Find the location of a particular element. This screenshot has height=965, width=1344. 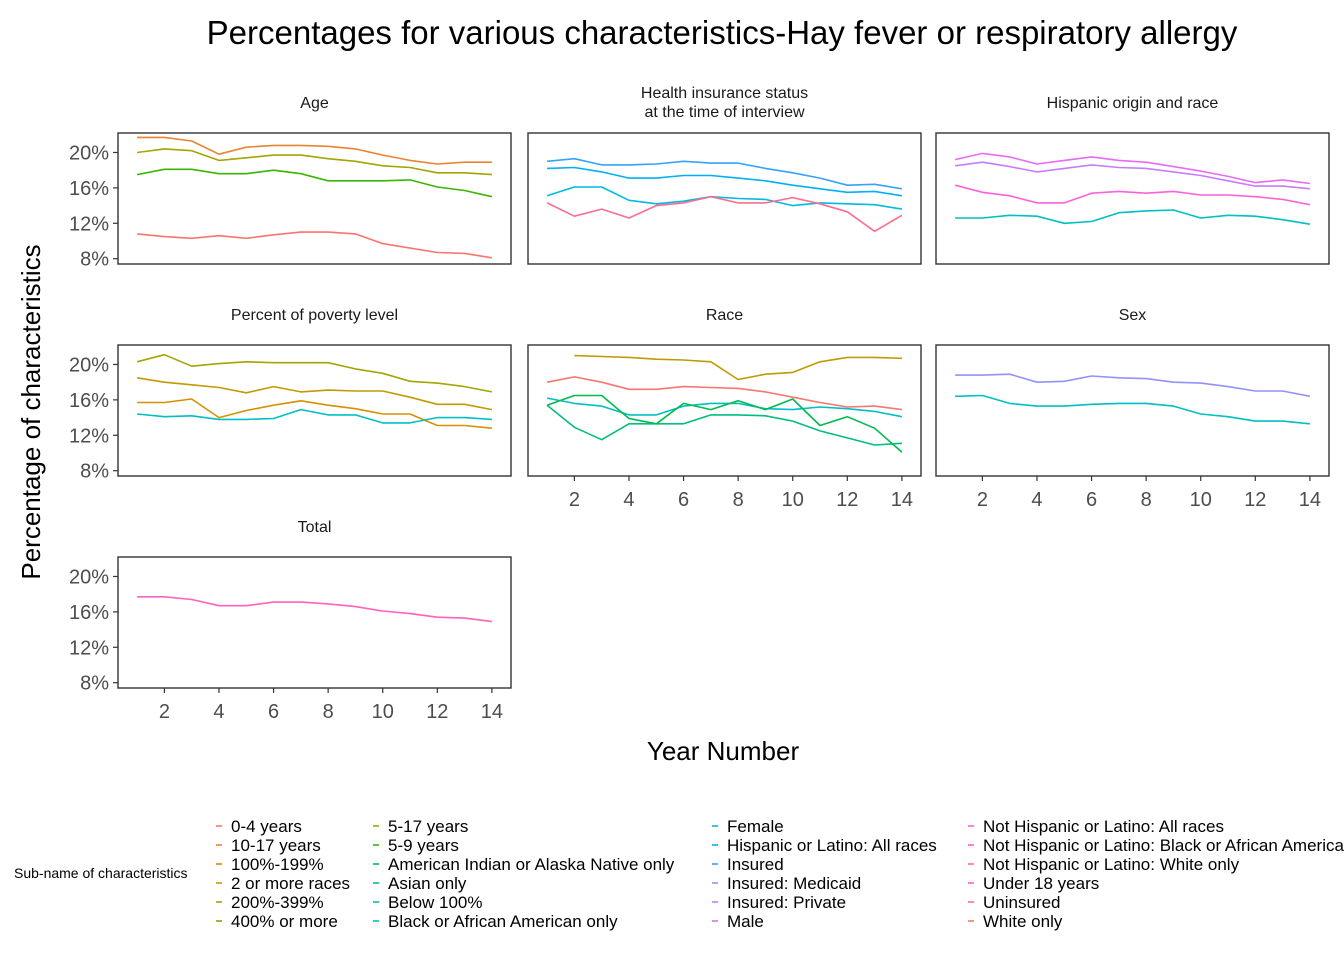

series-line-sex-male is located at coordinates (1133, 385).